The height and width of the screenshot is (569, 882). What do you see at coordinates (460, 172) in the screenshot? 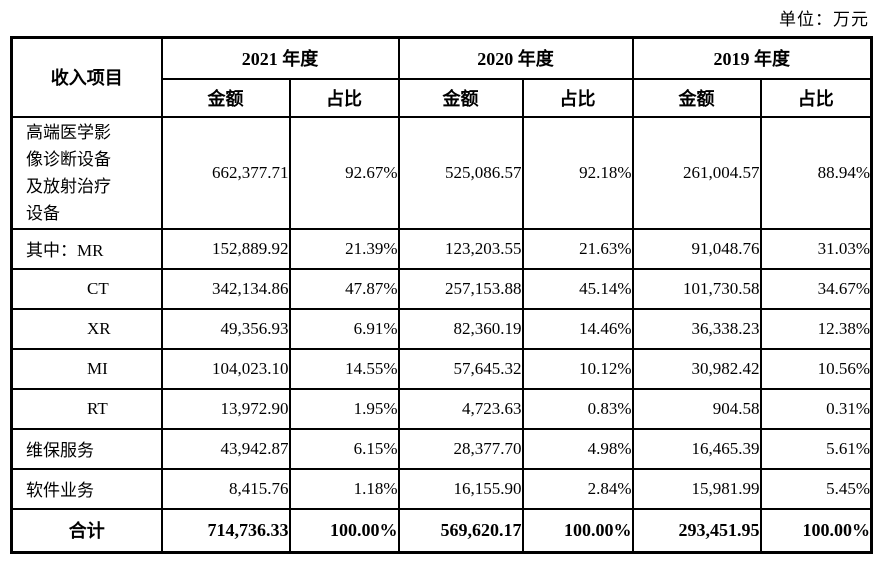
I see `amount-cell: 525,086.57` at bounding box center [460, 172].